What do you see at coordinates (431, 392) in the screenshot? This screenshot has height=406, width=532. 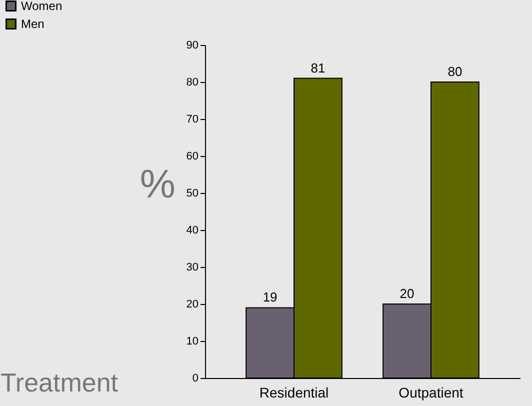 I see `x-tick-label: Outpatient` at bounding box center [431, 392].